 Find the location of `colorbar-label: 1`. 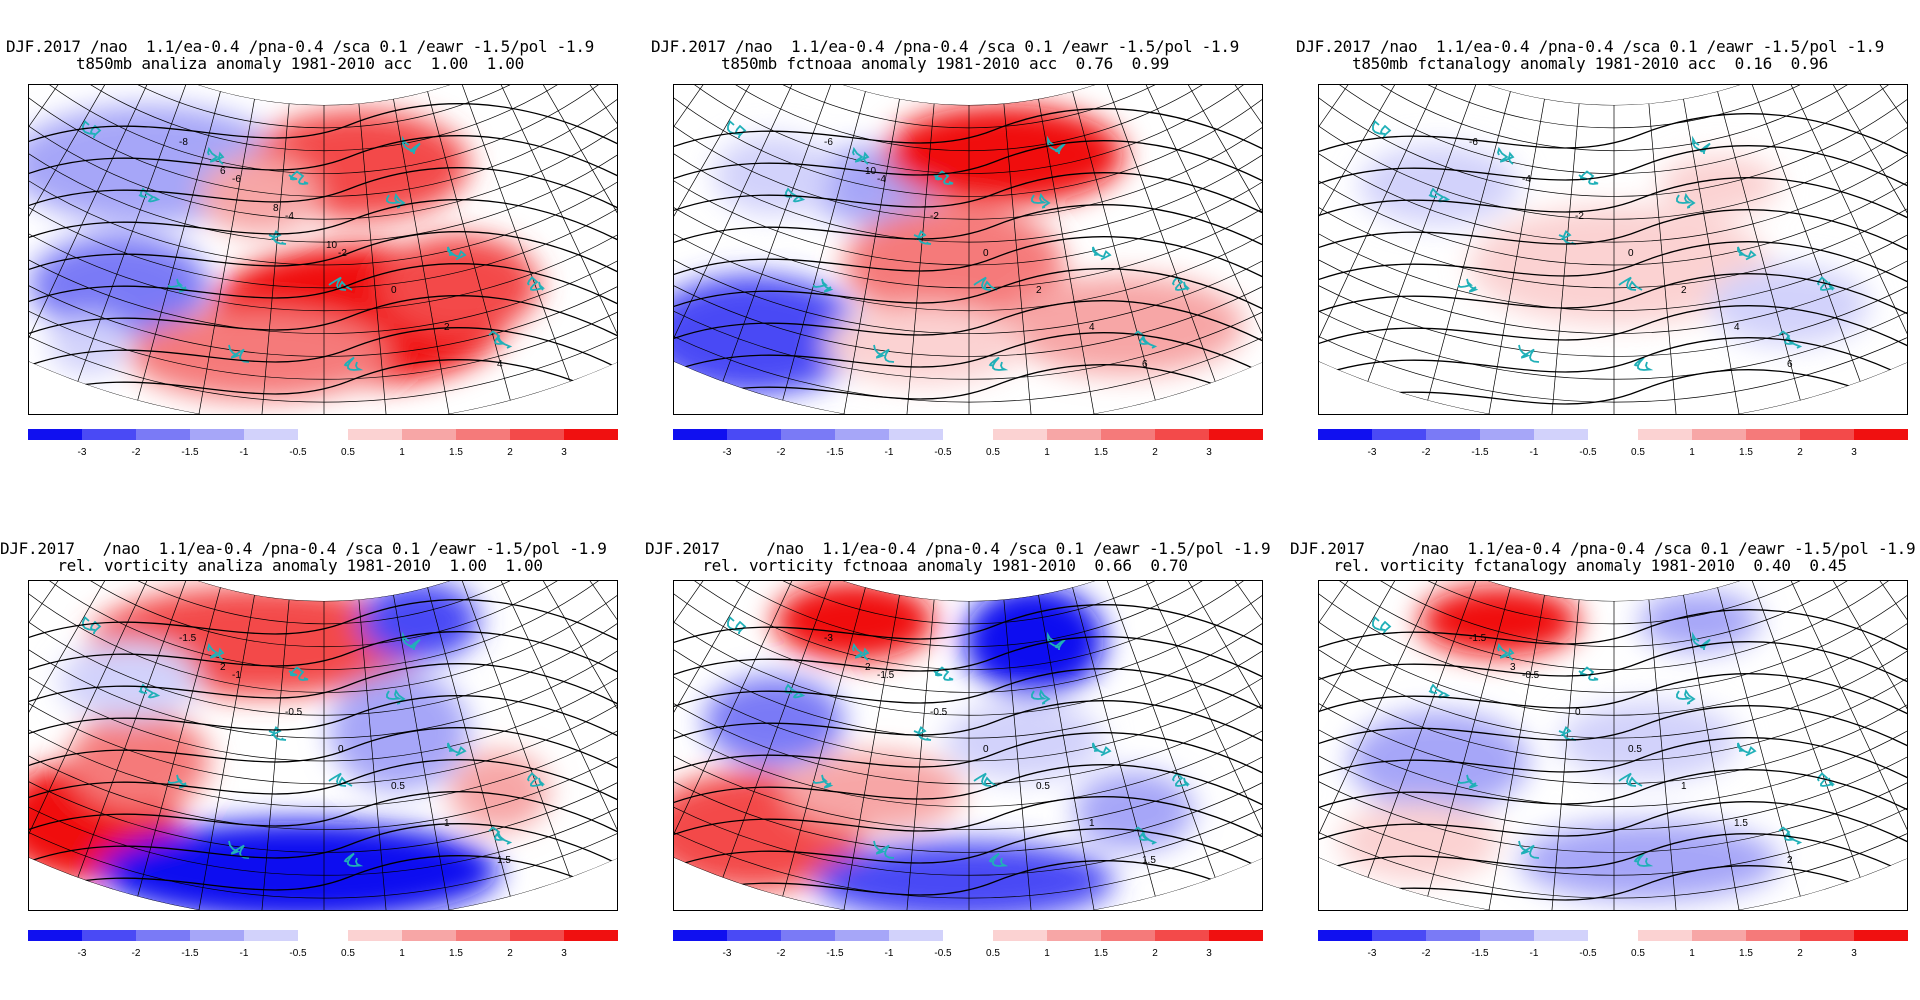

colorbar-label: 1 is located at coordinates (1047, 452).